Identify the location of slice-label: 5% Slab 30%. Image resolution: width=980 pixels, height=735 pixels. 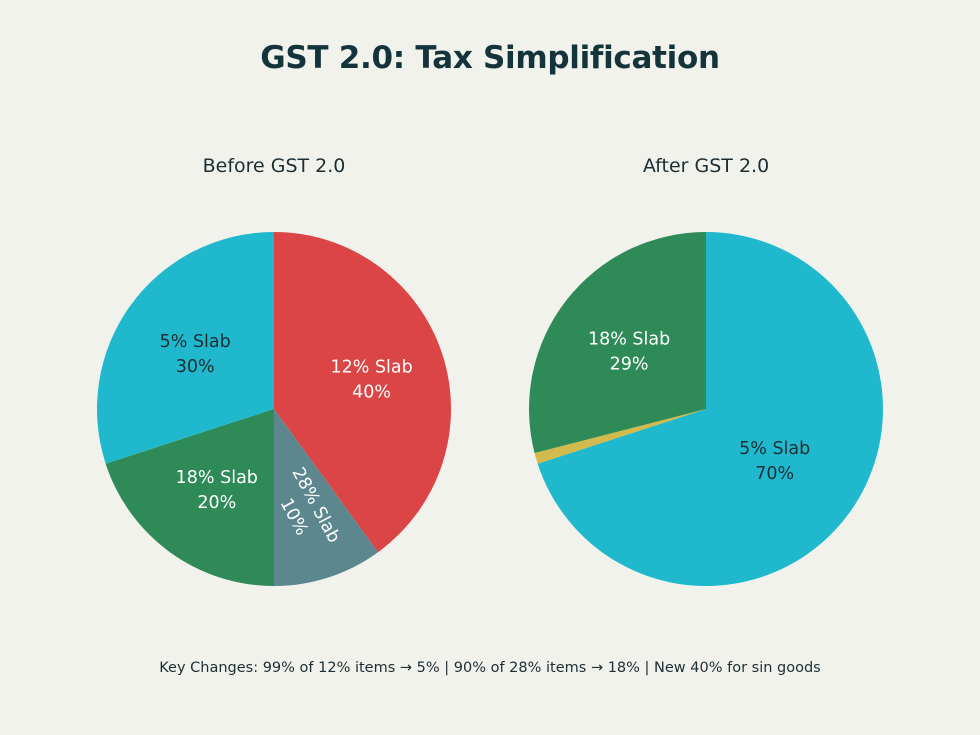
(195, 354).